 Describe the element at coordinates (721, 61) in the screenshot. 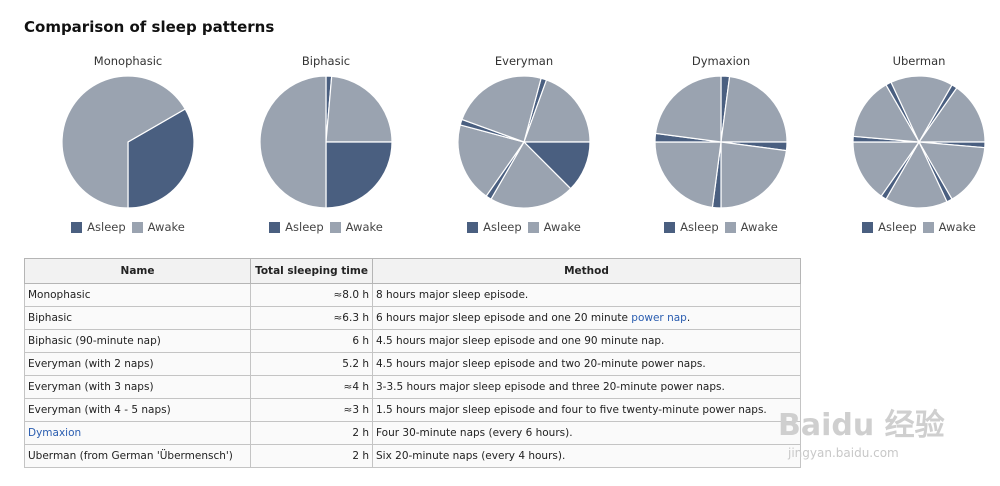

I see `chart-title: Dymaxion` at that location.